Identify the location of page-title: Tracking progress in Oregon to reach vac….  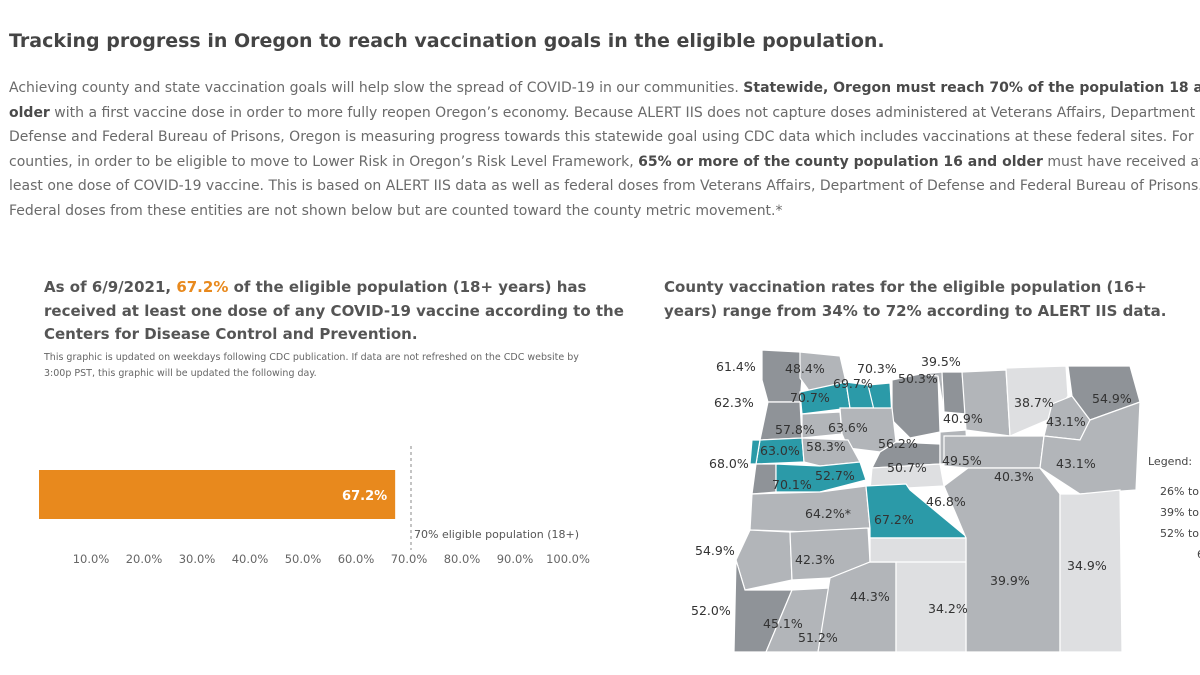
(447, 41).